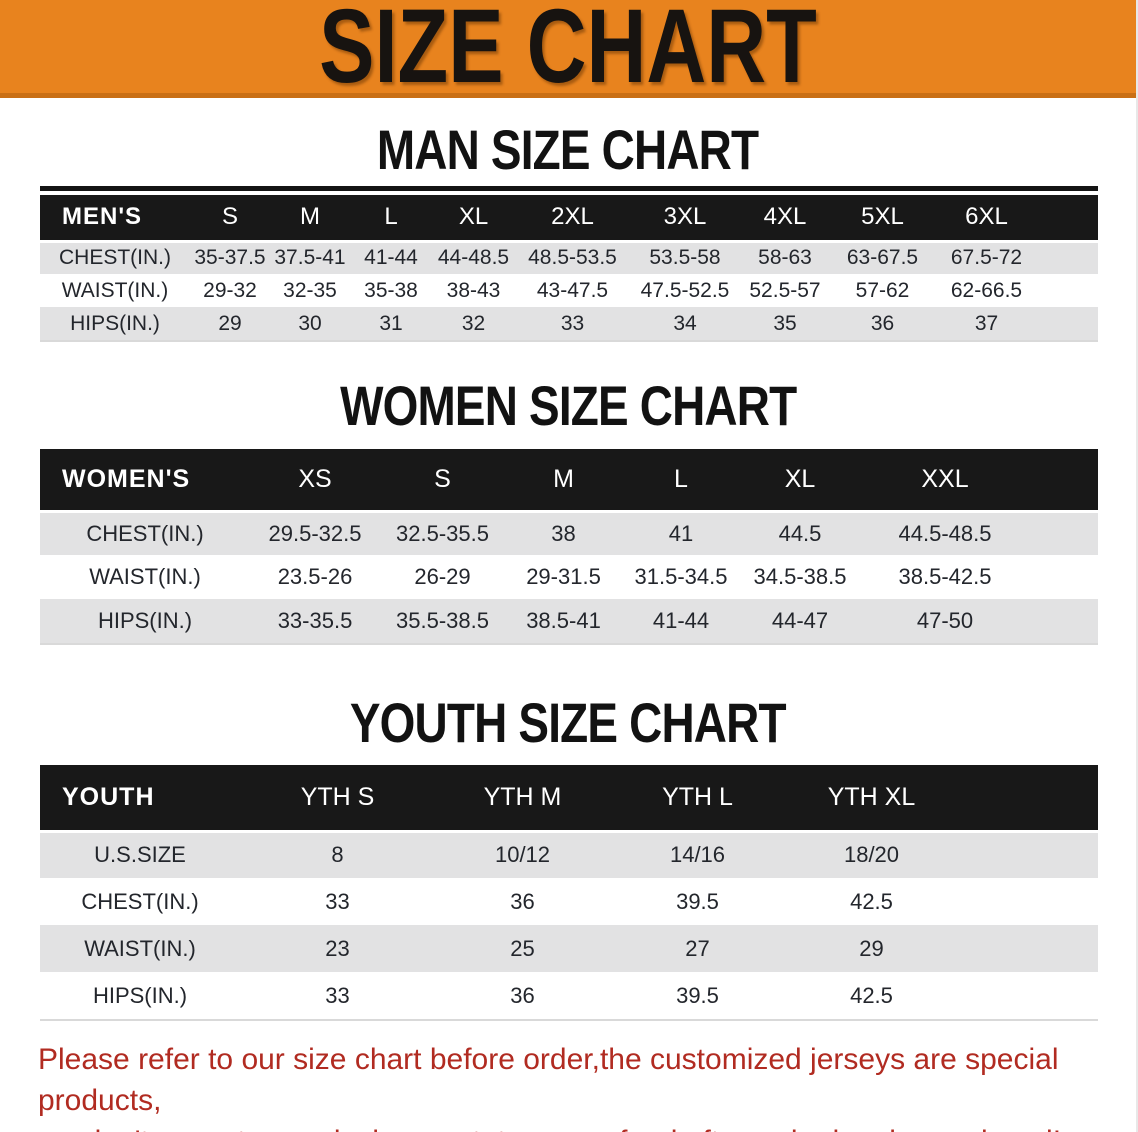 This screenshot has width=1138, height=1132. Describe the element at coordinates (882, 290) in the screenshot. I see `size-value: 57-62` at that location.